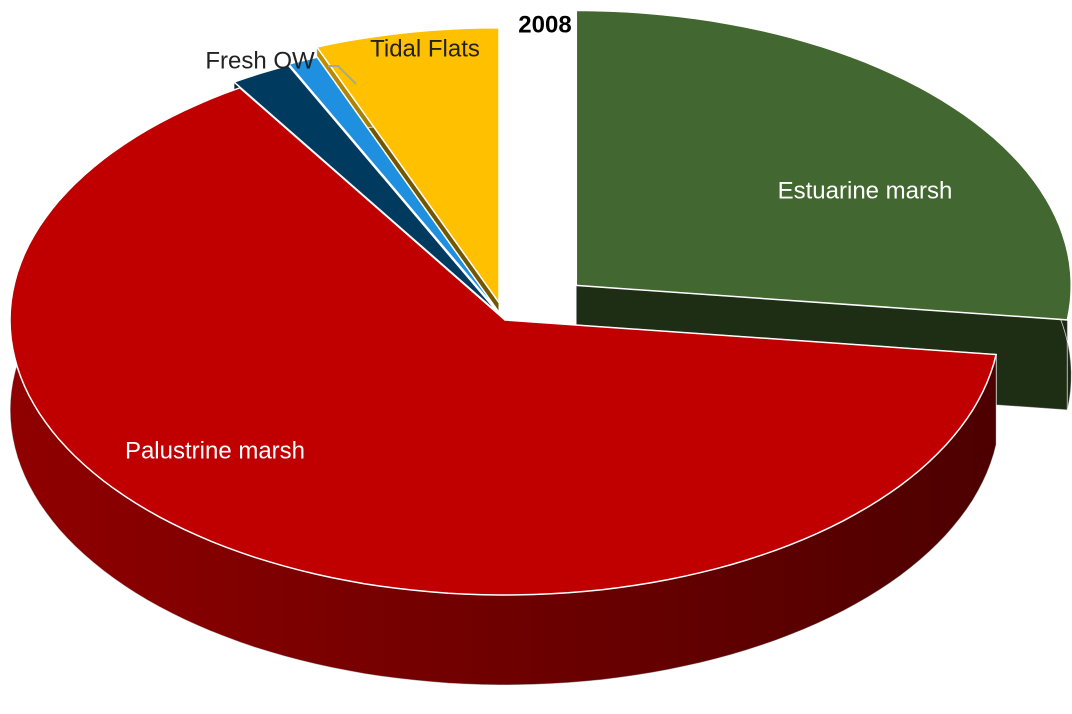  Describe the element at coordinates (215, 450) in the screenshot. I see `slice-label: Palustrine marsh` at that location.